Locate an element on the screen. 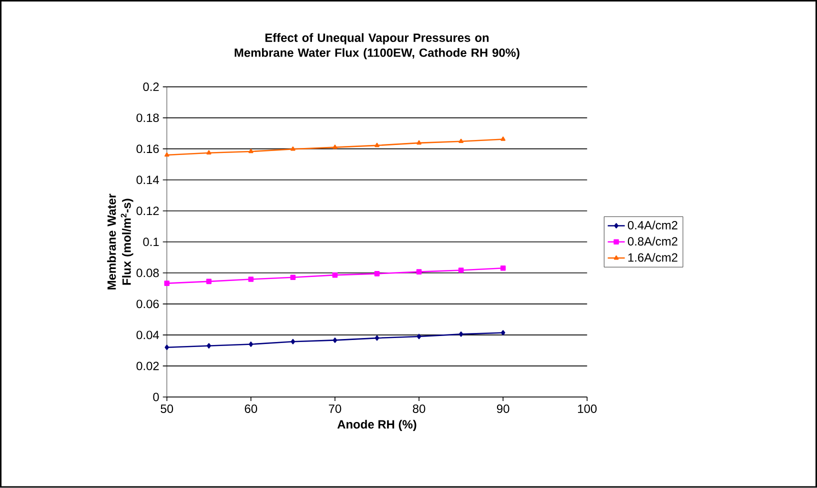 The image size is (817, 488). y-tick-label: 0.18 is located at coordinates (147, 118).